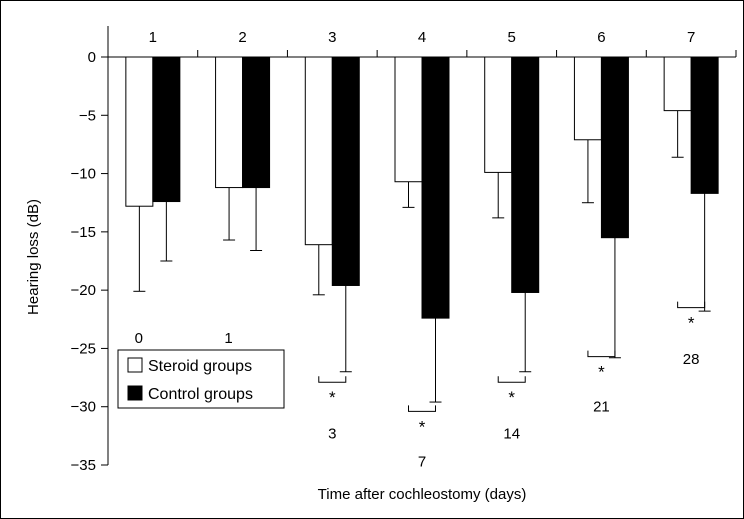 The width and height of the screenshot is (744, 519). What do you see at coordinates (242, 37) in the screenshot?
I see `category-label: 2` at bounding box center [242, 37].